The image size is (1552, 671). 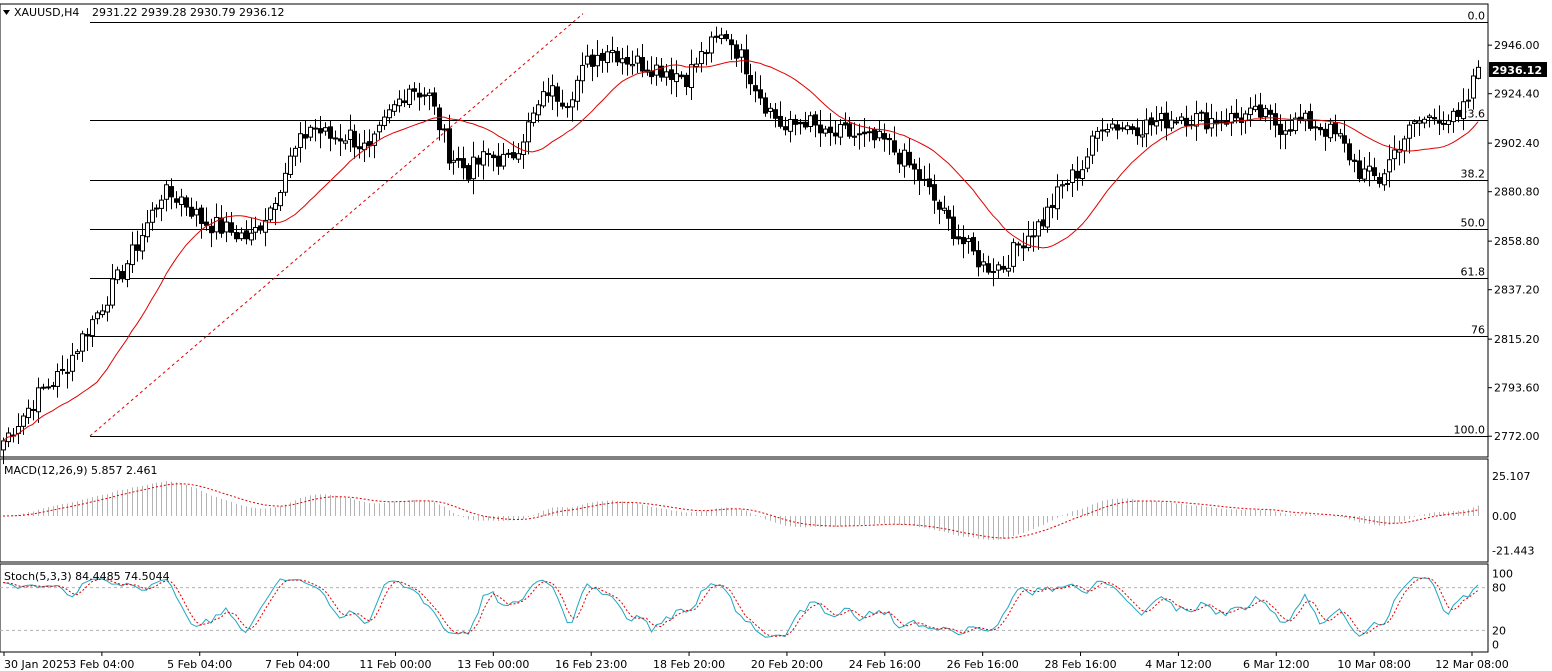 I want to click on stoch-main-line, so click(x=740, y=607).